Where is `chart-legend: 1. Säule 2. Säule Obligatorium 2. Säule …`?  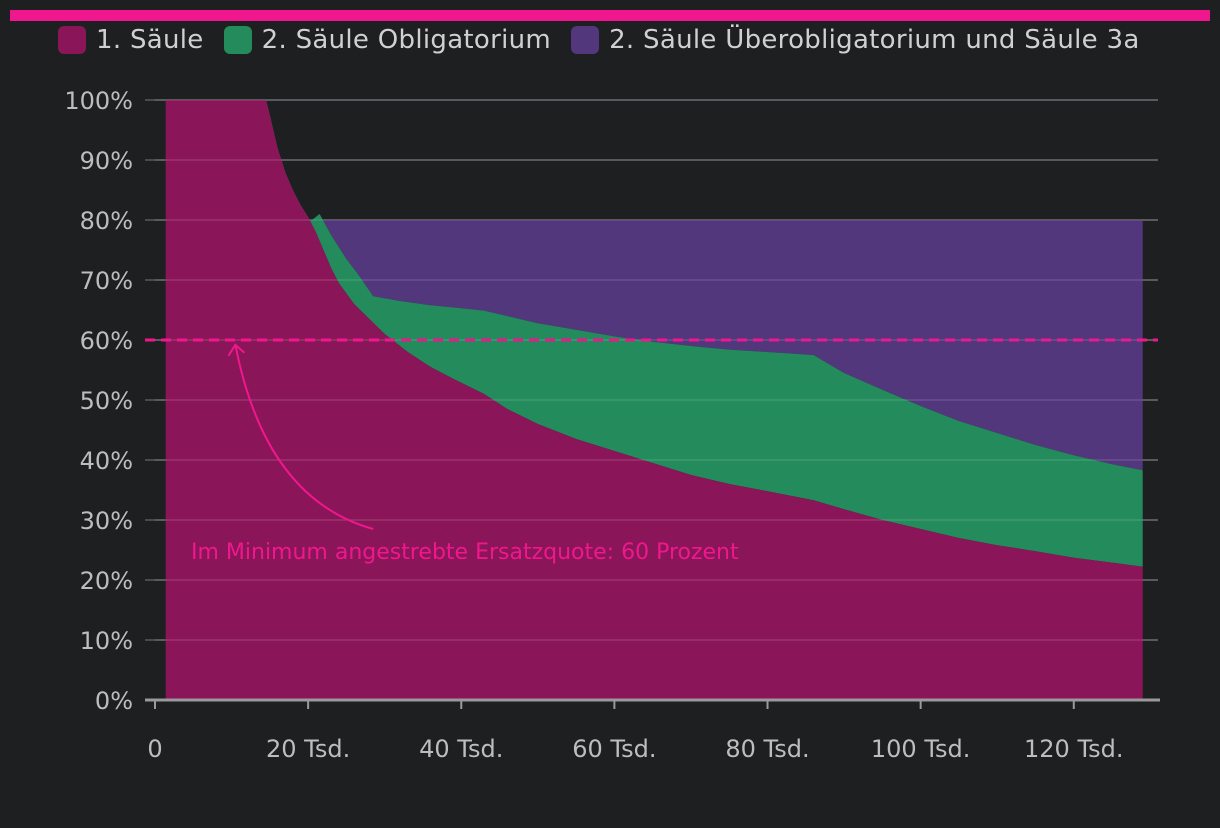
chart-legend: 1. Säule 2. Säule Obligatorium 2. Säule … is located at coordinates (609, 40).